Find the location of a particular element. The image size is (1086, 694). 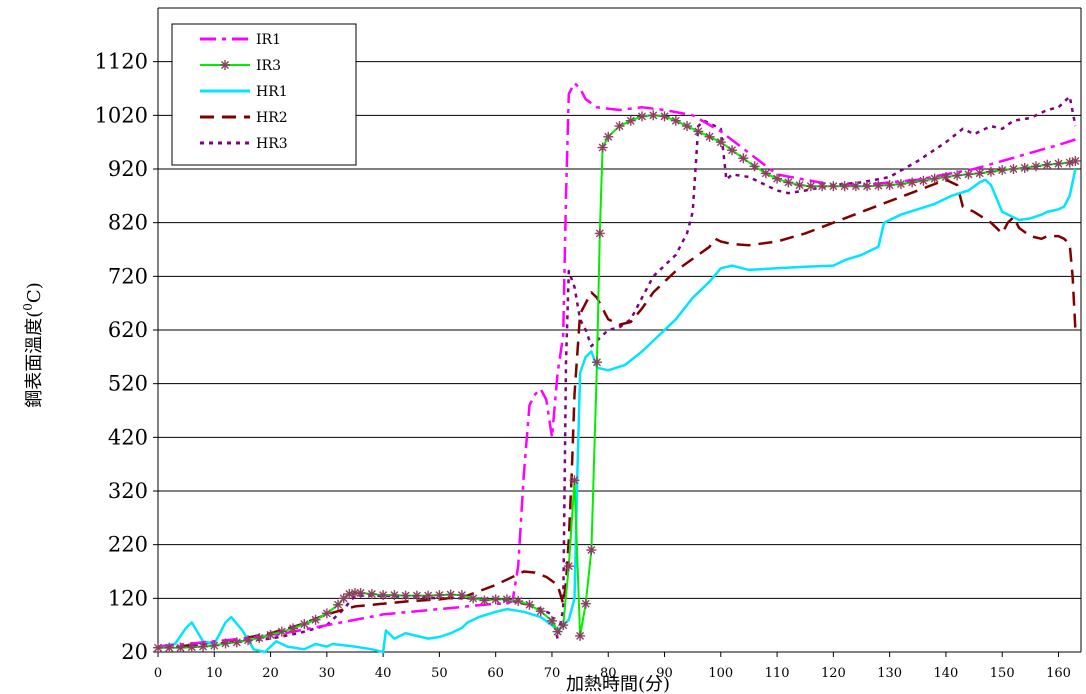

x-tick-label-90: 90 is located at coordinates (664, 673).